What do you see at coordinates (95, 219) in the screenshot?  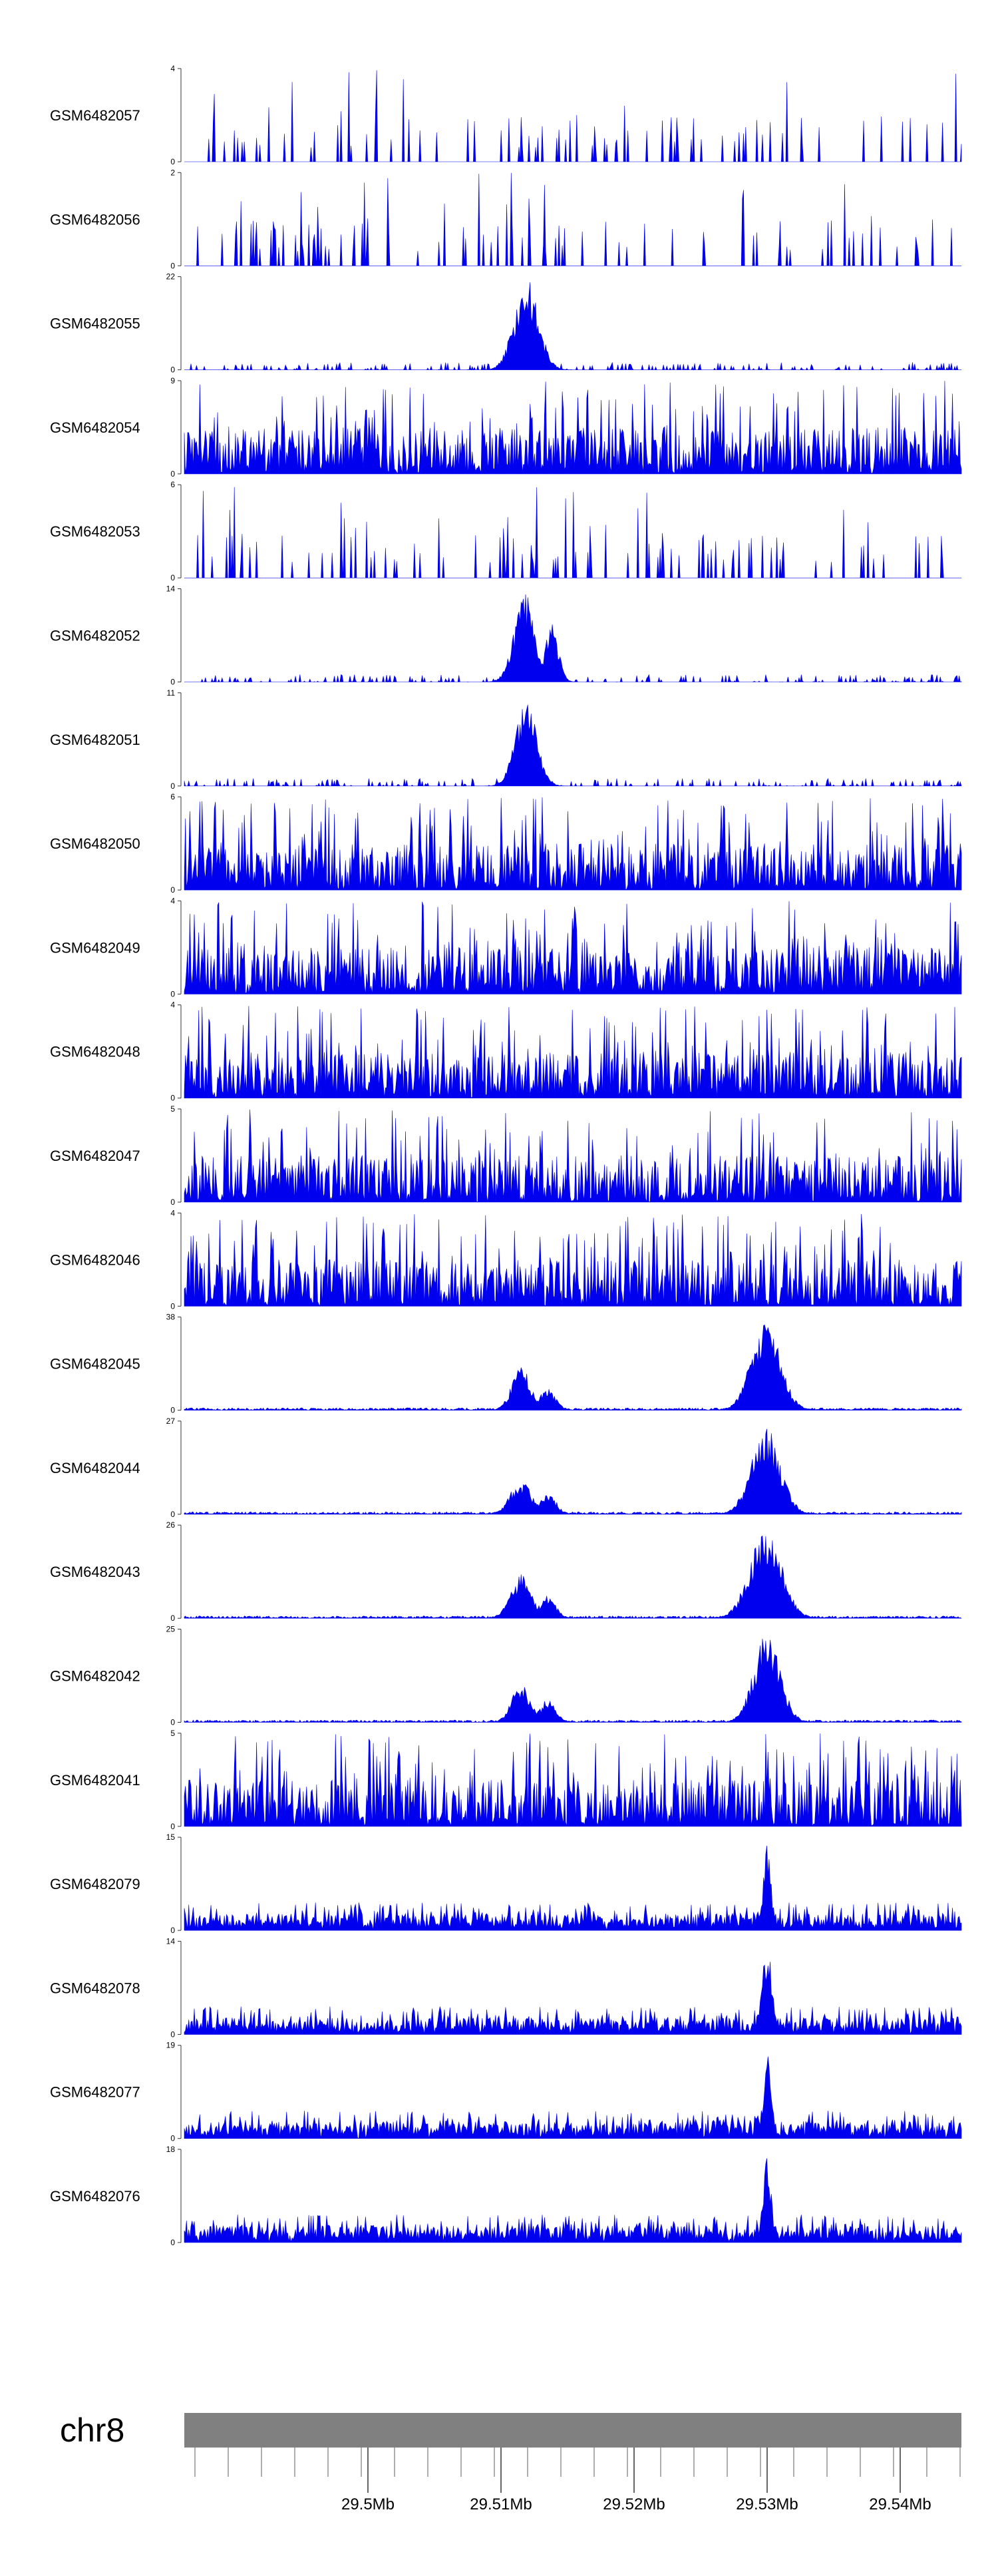 I see `track-label: GSM6482056` at bounding box center [95, 219].